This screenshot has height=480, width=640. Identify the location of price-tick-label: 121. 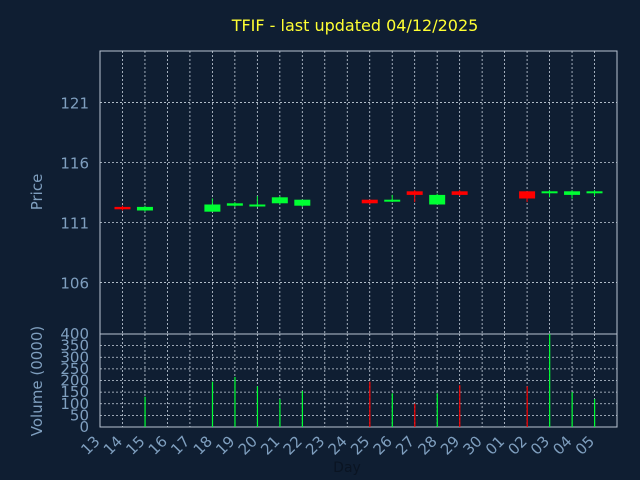
(74, 104).